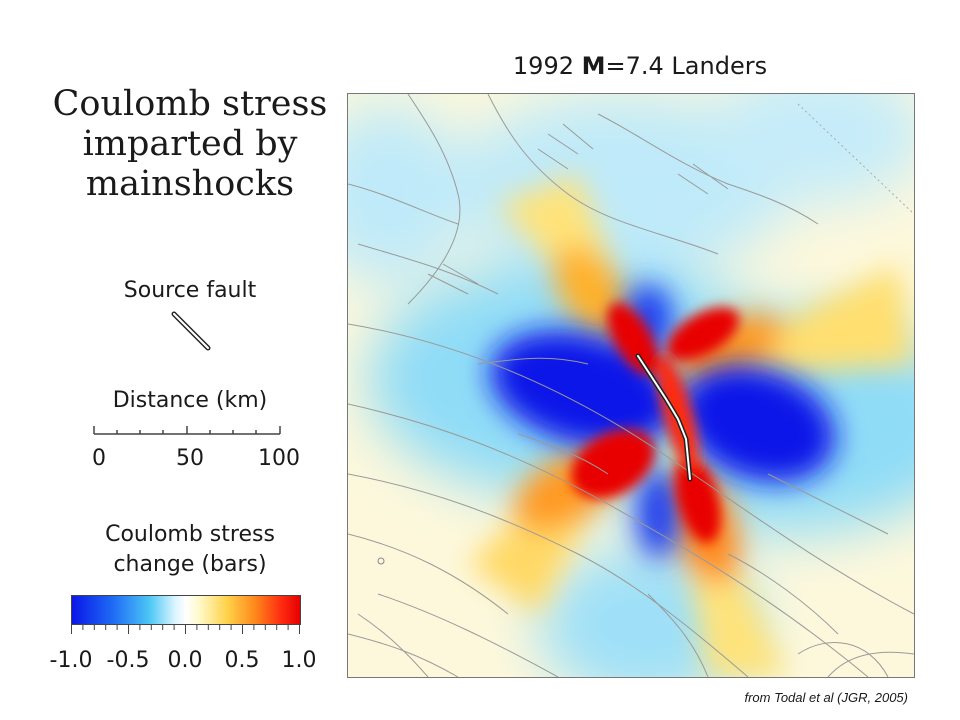  Describe the element at coordinates (187, 430) in the screenshot. I see `distance-scale-bar` at that location.